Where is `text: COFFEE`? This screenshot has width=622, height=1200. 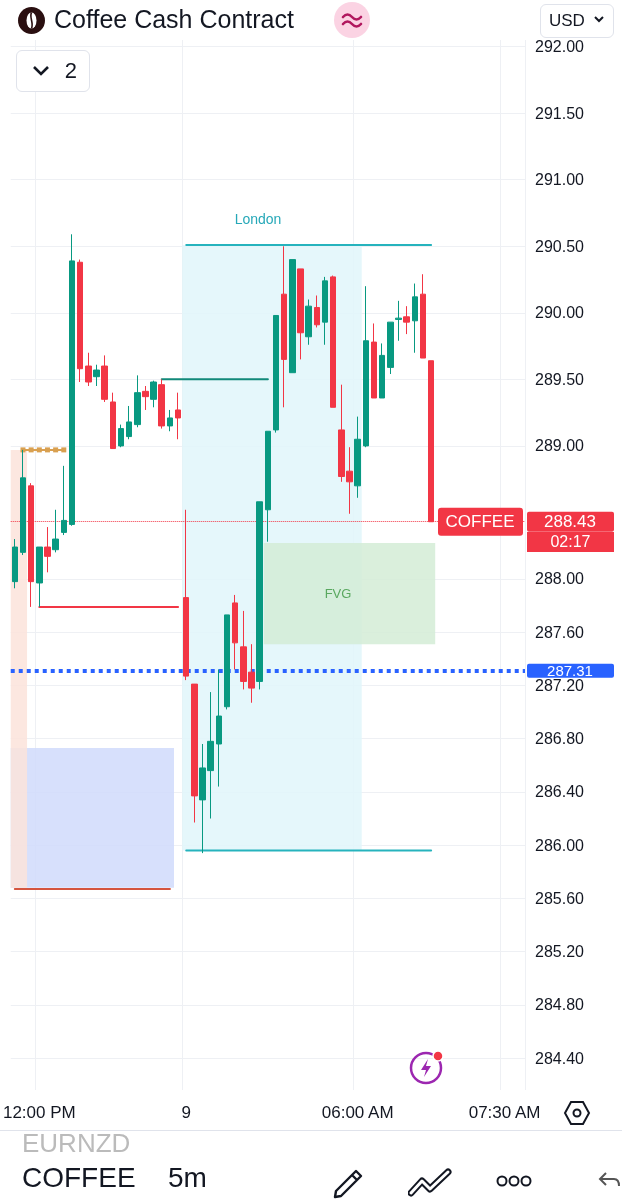
text: COFFEE is located at coordinates (79, 1178).